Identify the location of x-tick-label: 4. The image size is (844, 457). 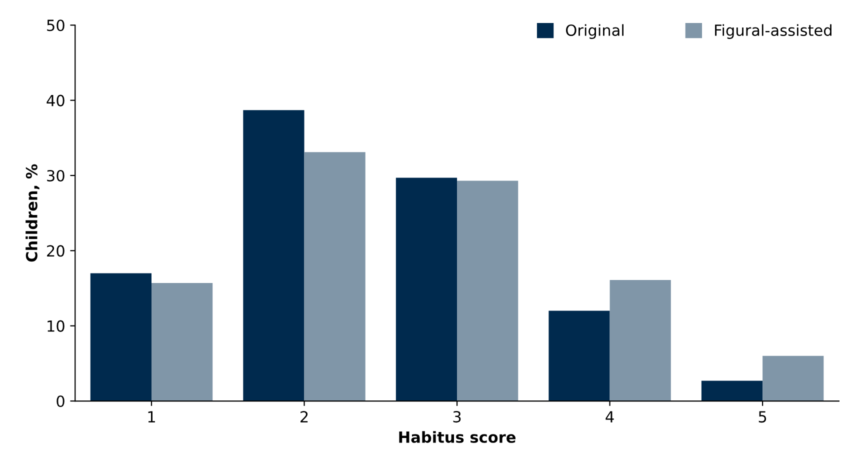
(610, 416).